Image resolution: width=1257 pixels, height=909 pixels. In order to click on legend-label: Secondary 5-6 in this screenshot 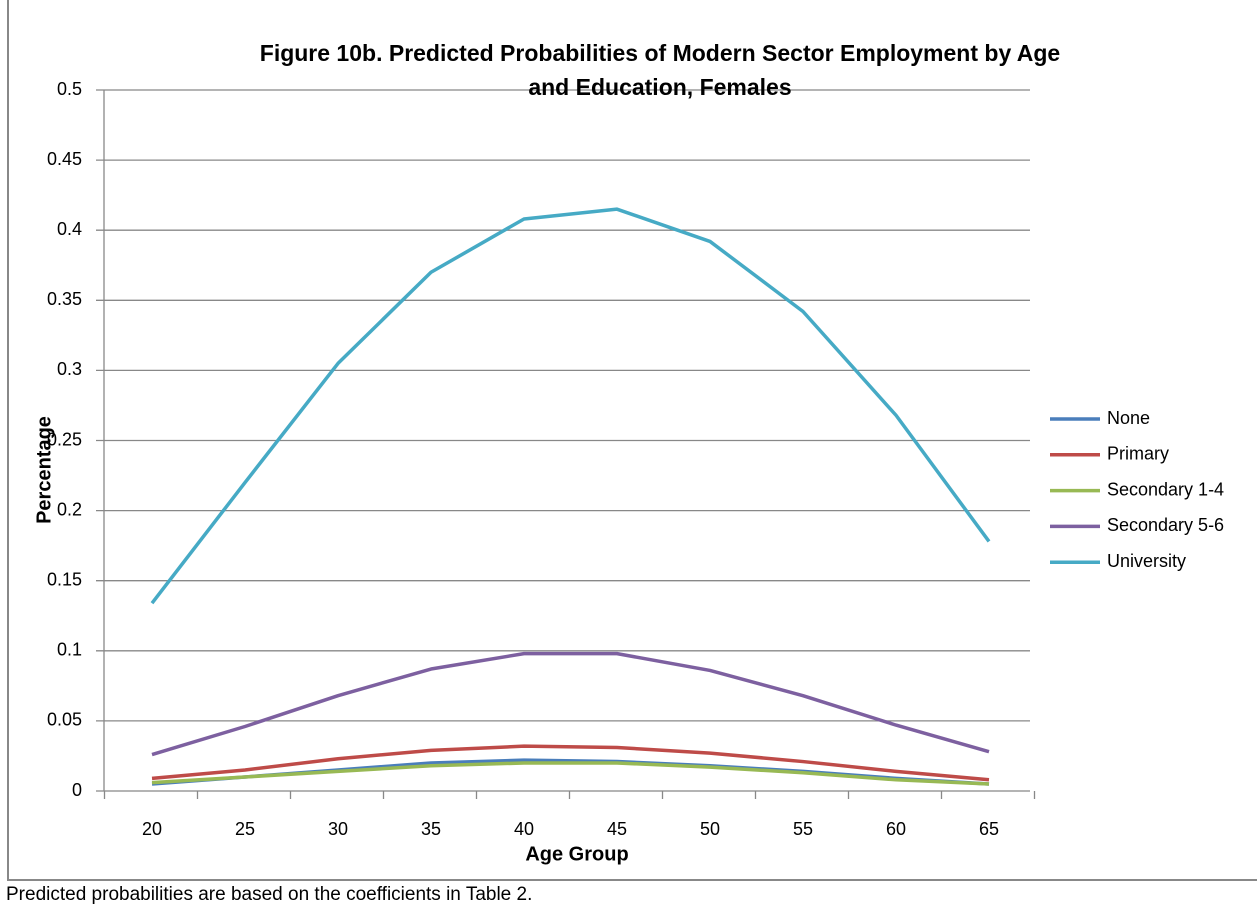, I will do `click(1165, 525)`.